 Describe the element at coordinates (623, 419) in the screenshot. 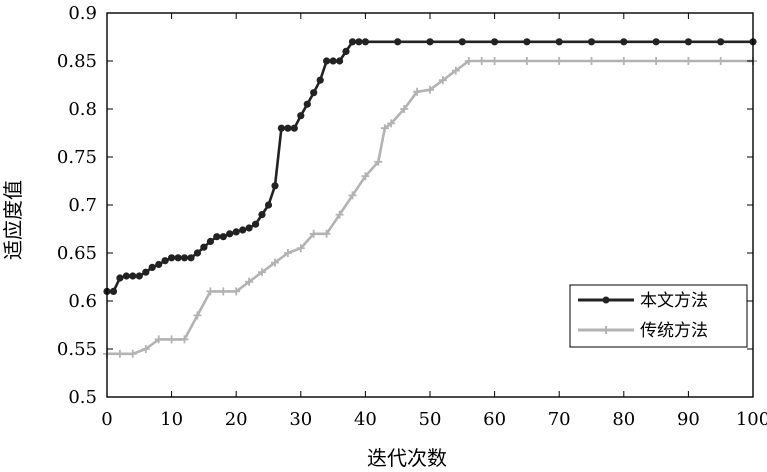

I see `x-tick-label: 80` at that location.